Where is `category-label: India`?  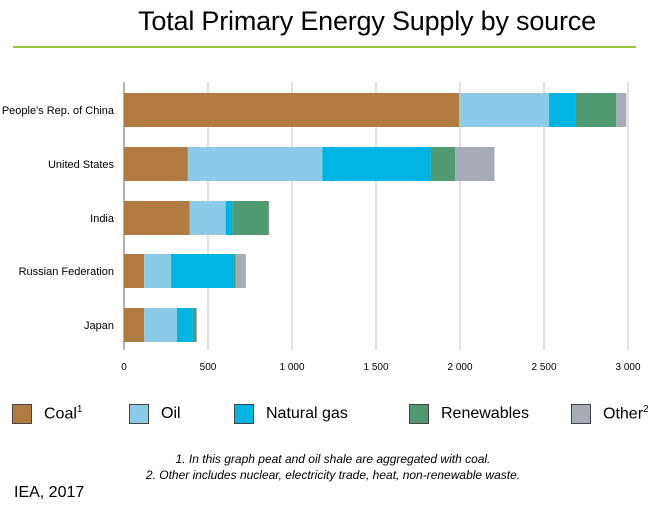 category-label: India is located at coordinates (102, 219).